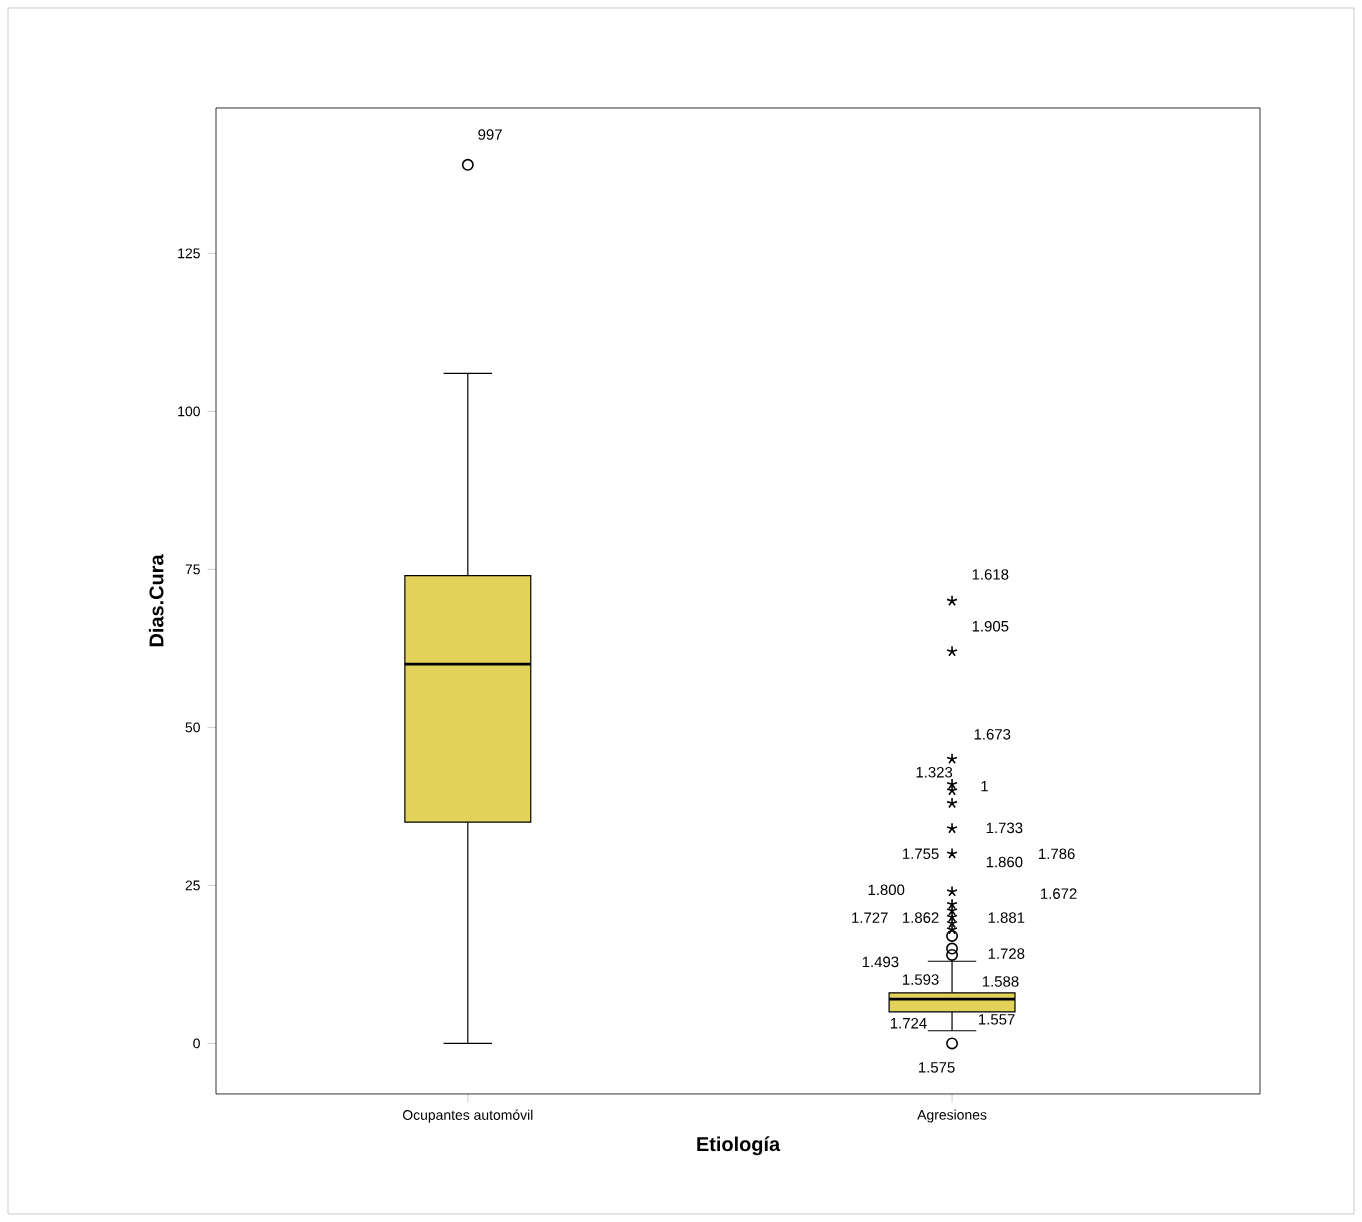 The width and height of the screenshot is (1362, 1222). Describe the element at coordinates (156, 600) in the screenshot. I see `y-axis-title: Dias.Cura` at that location.